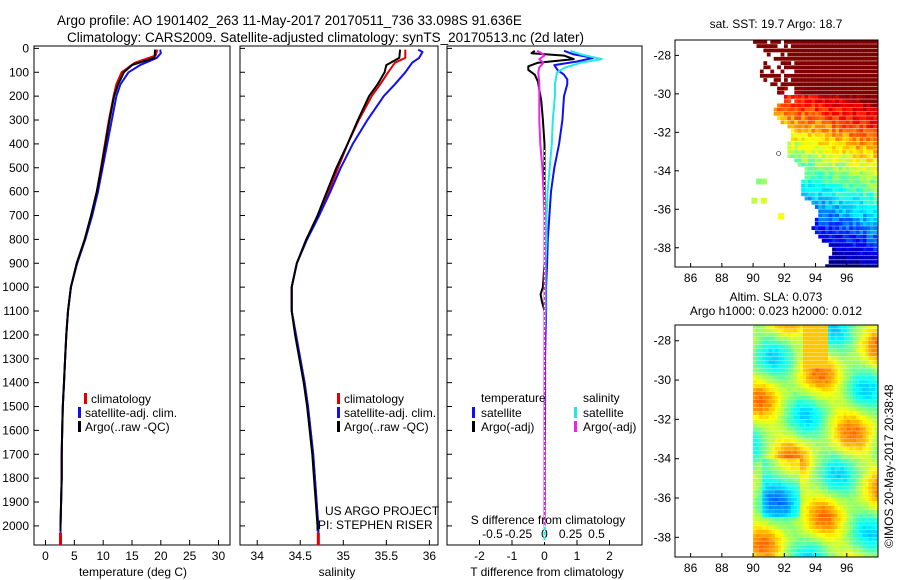 Image resolution: width=900 pixels, height=580 pixels. Describe the element at coordinates (338, 426) in the screenshot. I see `legend-swatch-argo` at that location.